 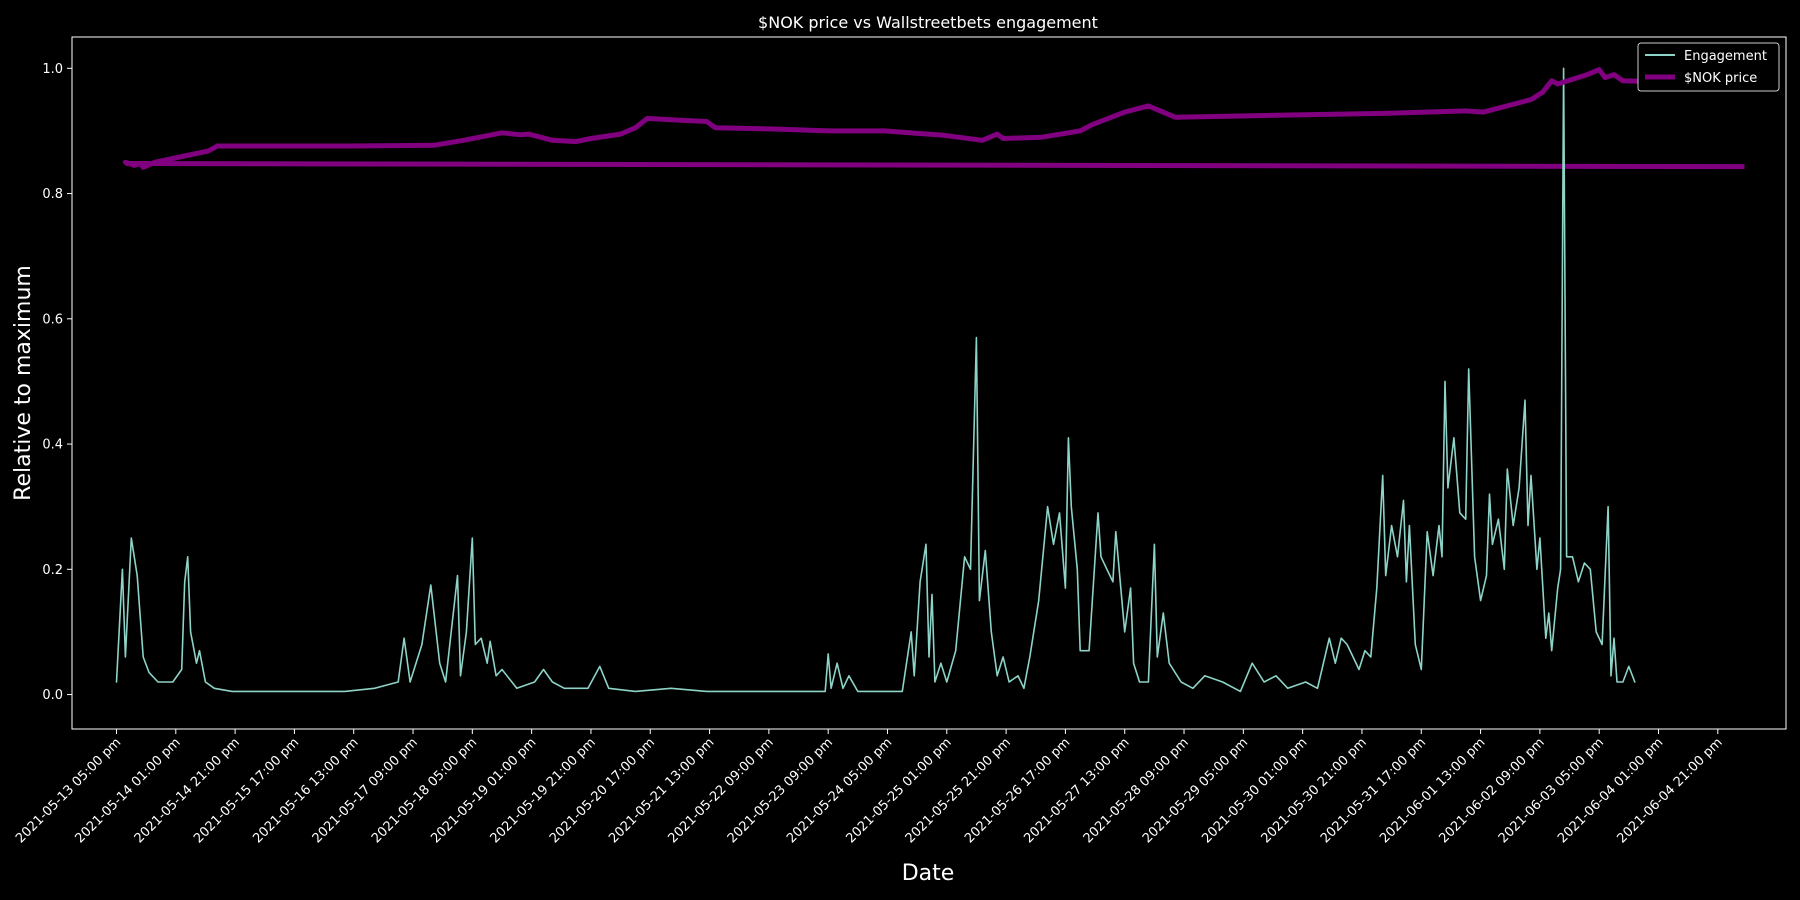 I want to click on x-tick-label: 2021-05-25 01:00 pm, so click(x=898, y=790).